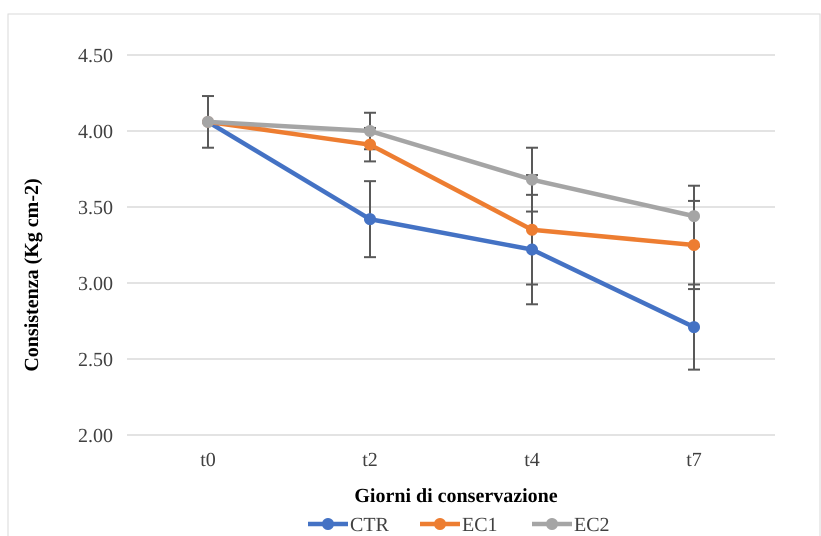  What do you see at coordinates (95, 56) in the screenshot?
I see `y-tick-label: 4.50` at bounding box center [95, 56].